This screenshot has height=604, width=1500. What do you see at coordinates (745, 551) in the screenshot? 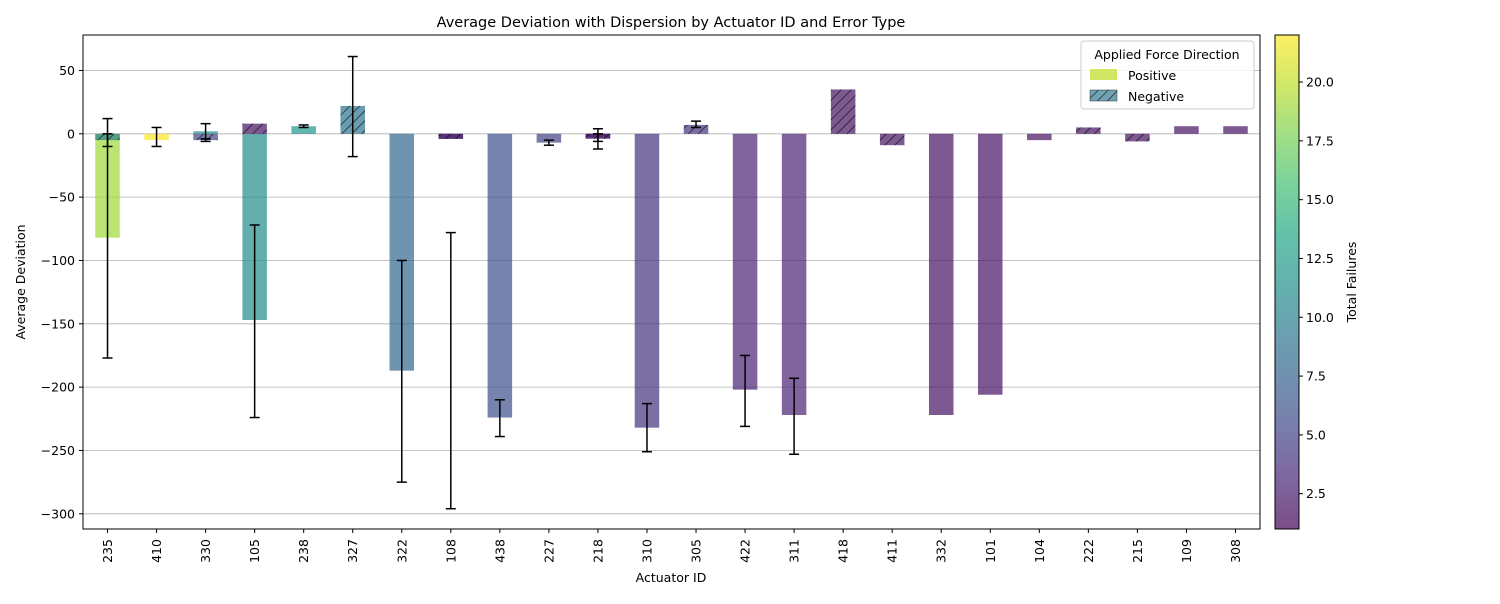
I see `x-tick-label: 422` at bounding box center [745, 551].